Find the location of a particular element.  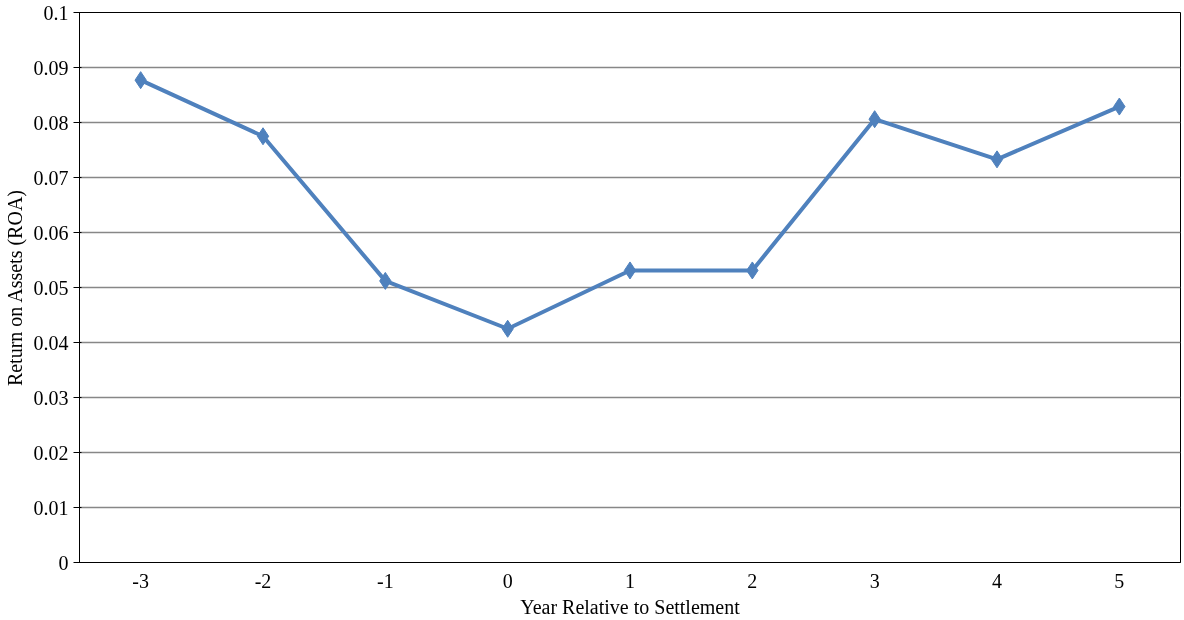

x-tick-label: -2 is located at coordinates (263, 580).